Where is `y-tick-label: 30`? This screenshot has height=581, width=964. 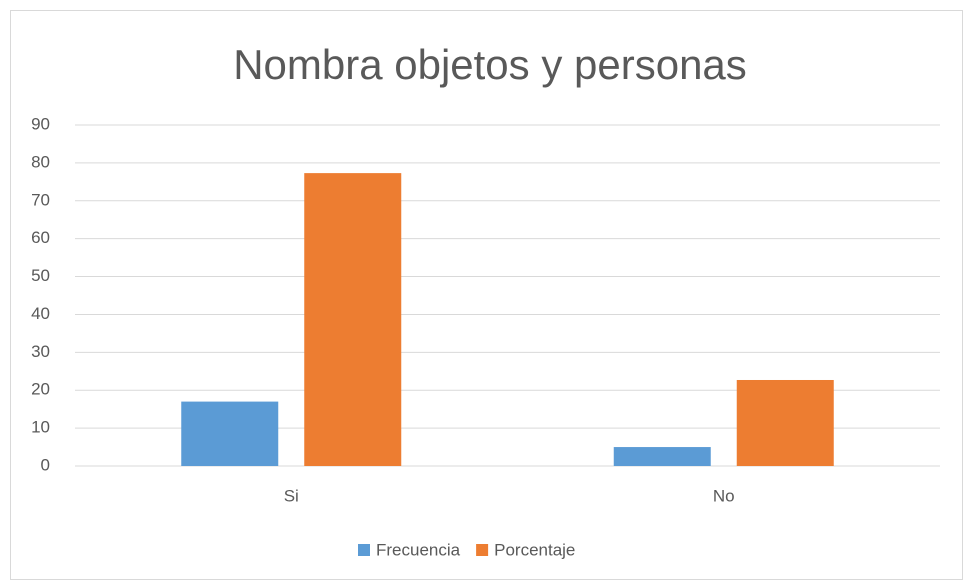
y-tick-label: 30 is located at coordinates (40, 351).